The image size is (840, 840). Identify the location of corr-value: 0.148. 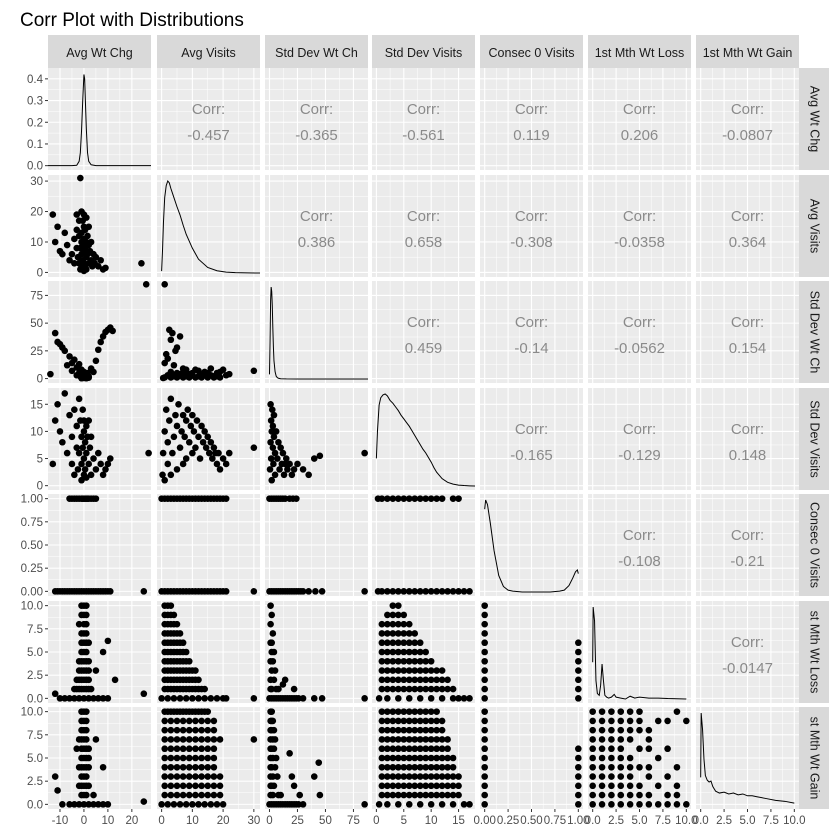
(748, 455).